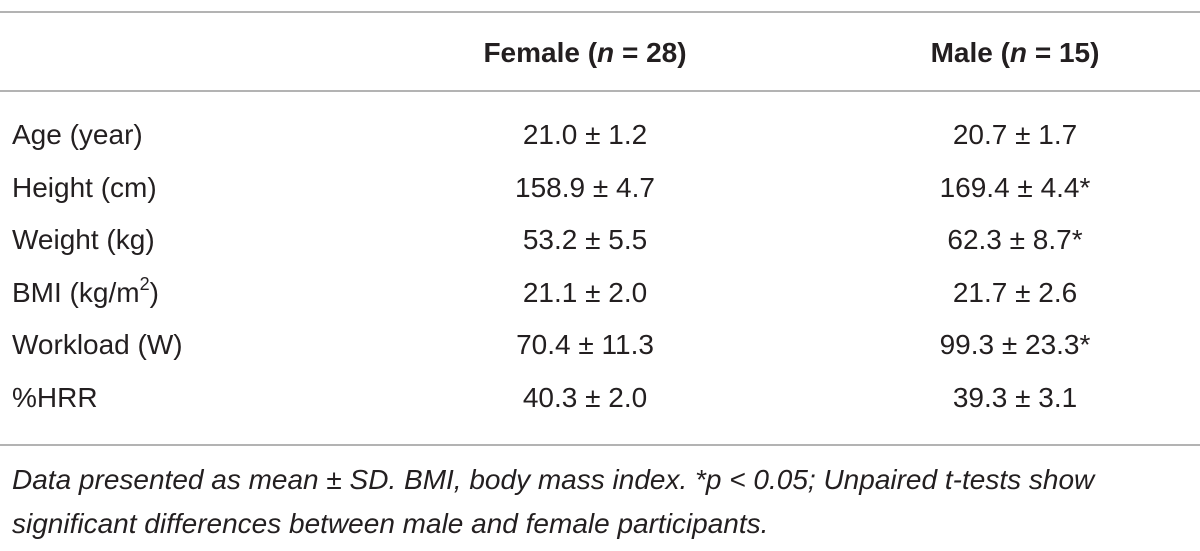  I want to click on text: Male (, so click(970, 52).